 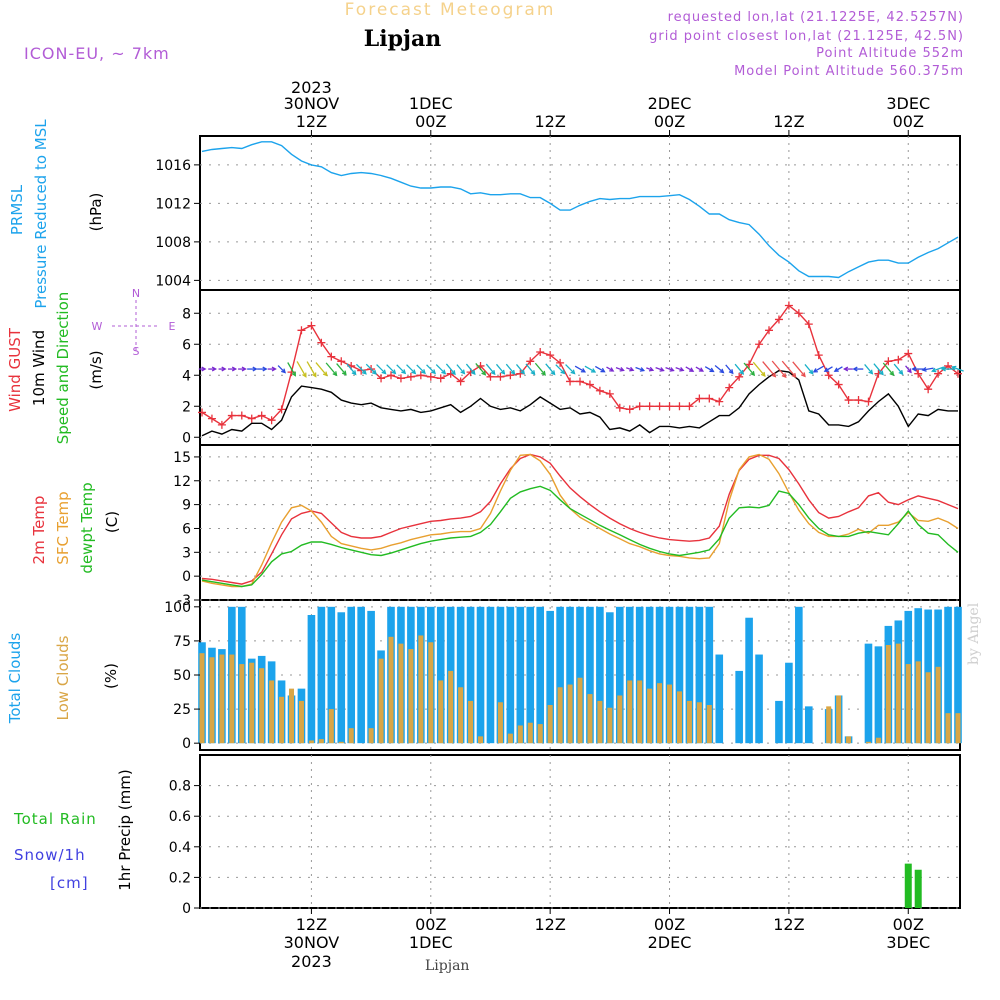 I want to click on temp-2m-label: 2m Temp, so click(x=39, y=530).